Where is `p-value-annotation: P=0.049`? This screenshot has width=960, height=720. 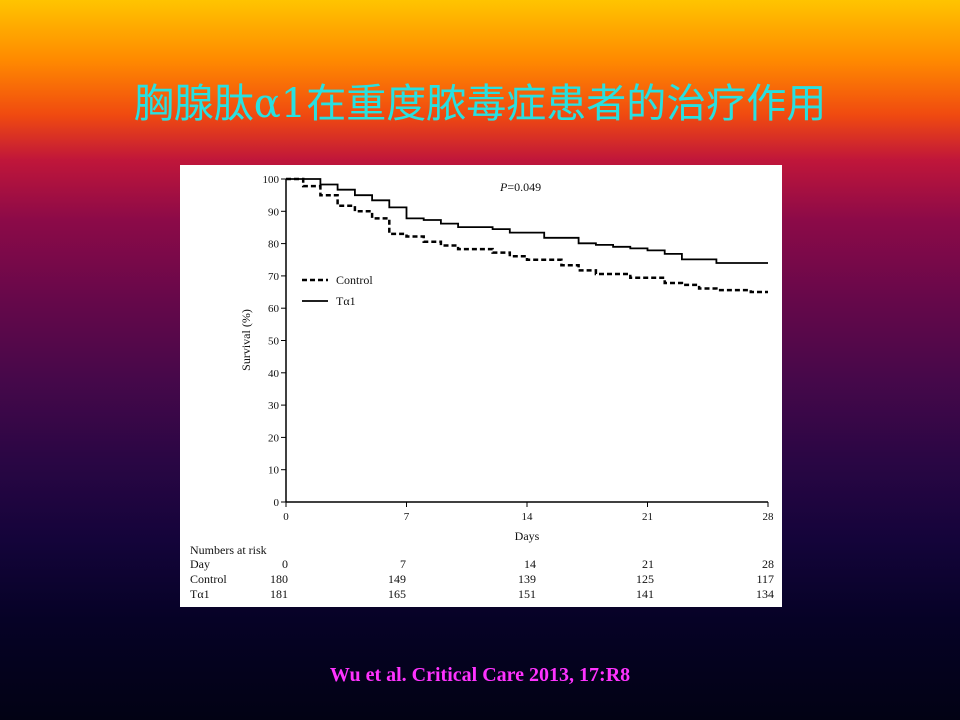 p-value-annotation: P=0.049 is located at coordinates (520, 187).